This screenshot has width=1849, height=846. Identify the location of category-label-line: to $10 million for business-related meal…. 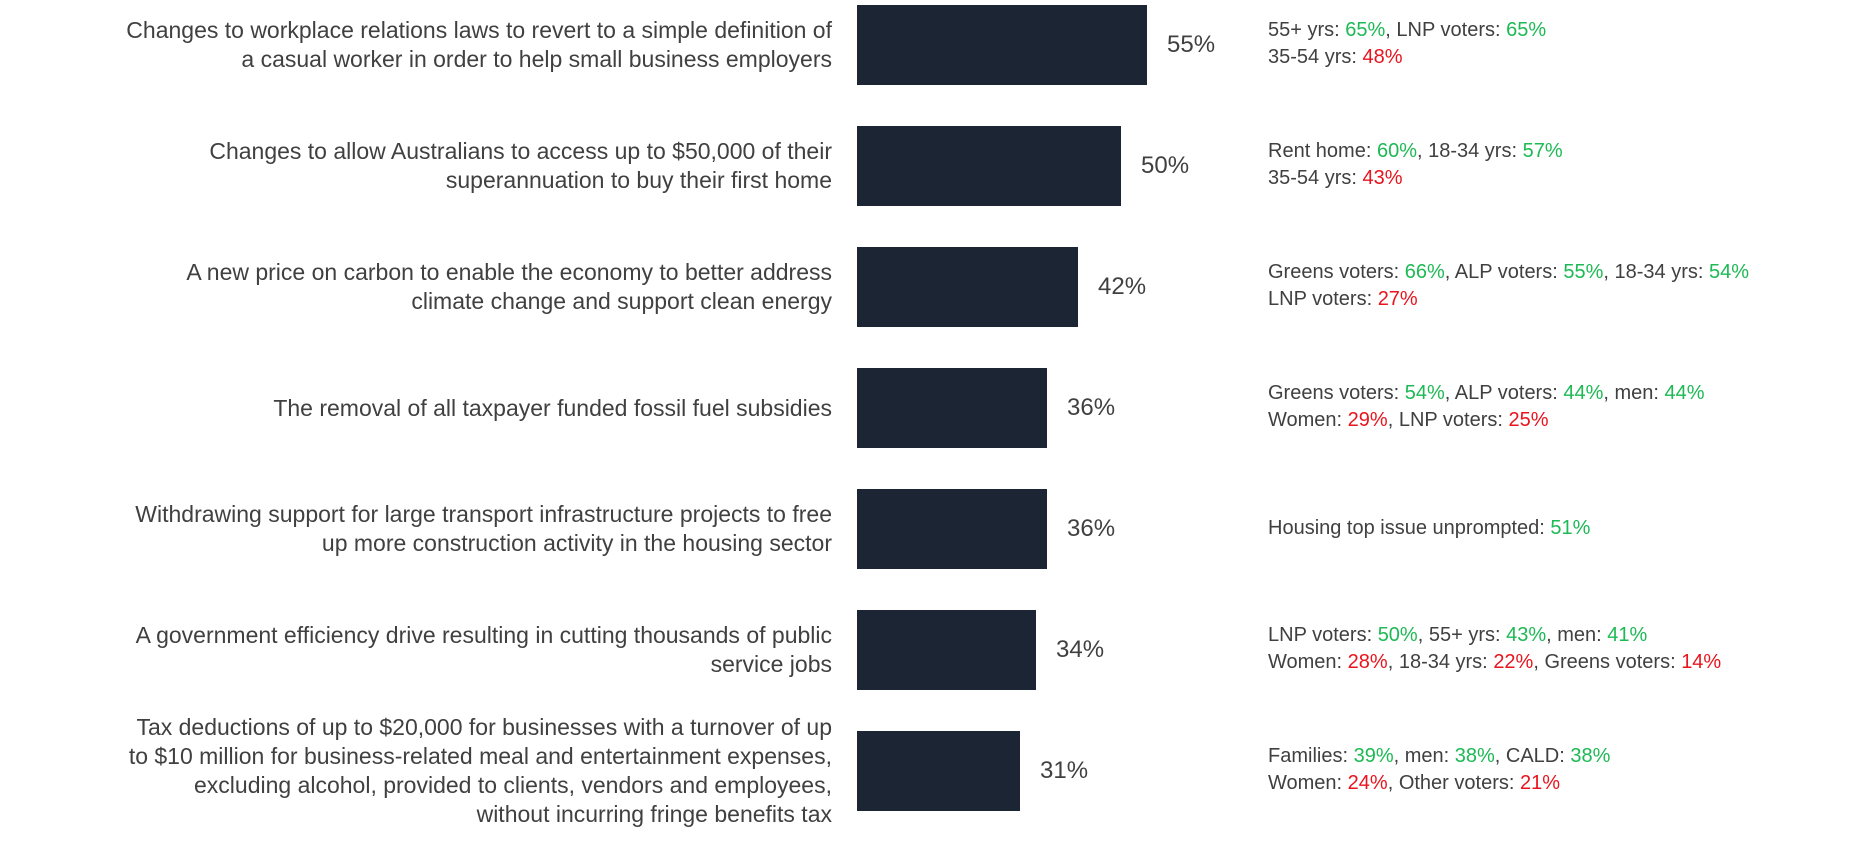
(480, 756).